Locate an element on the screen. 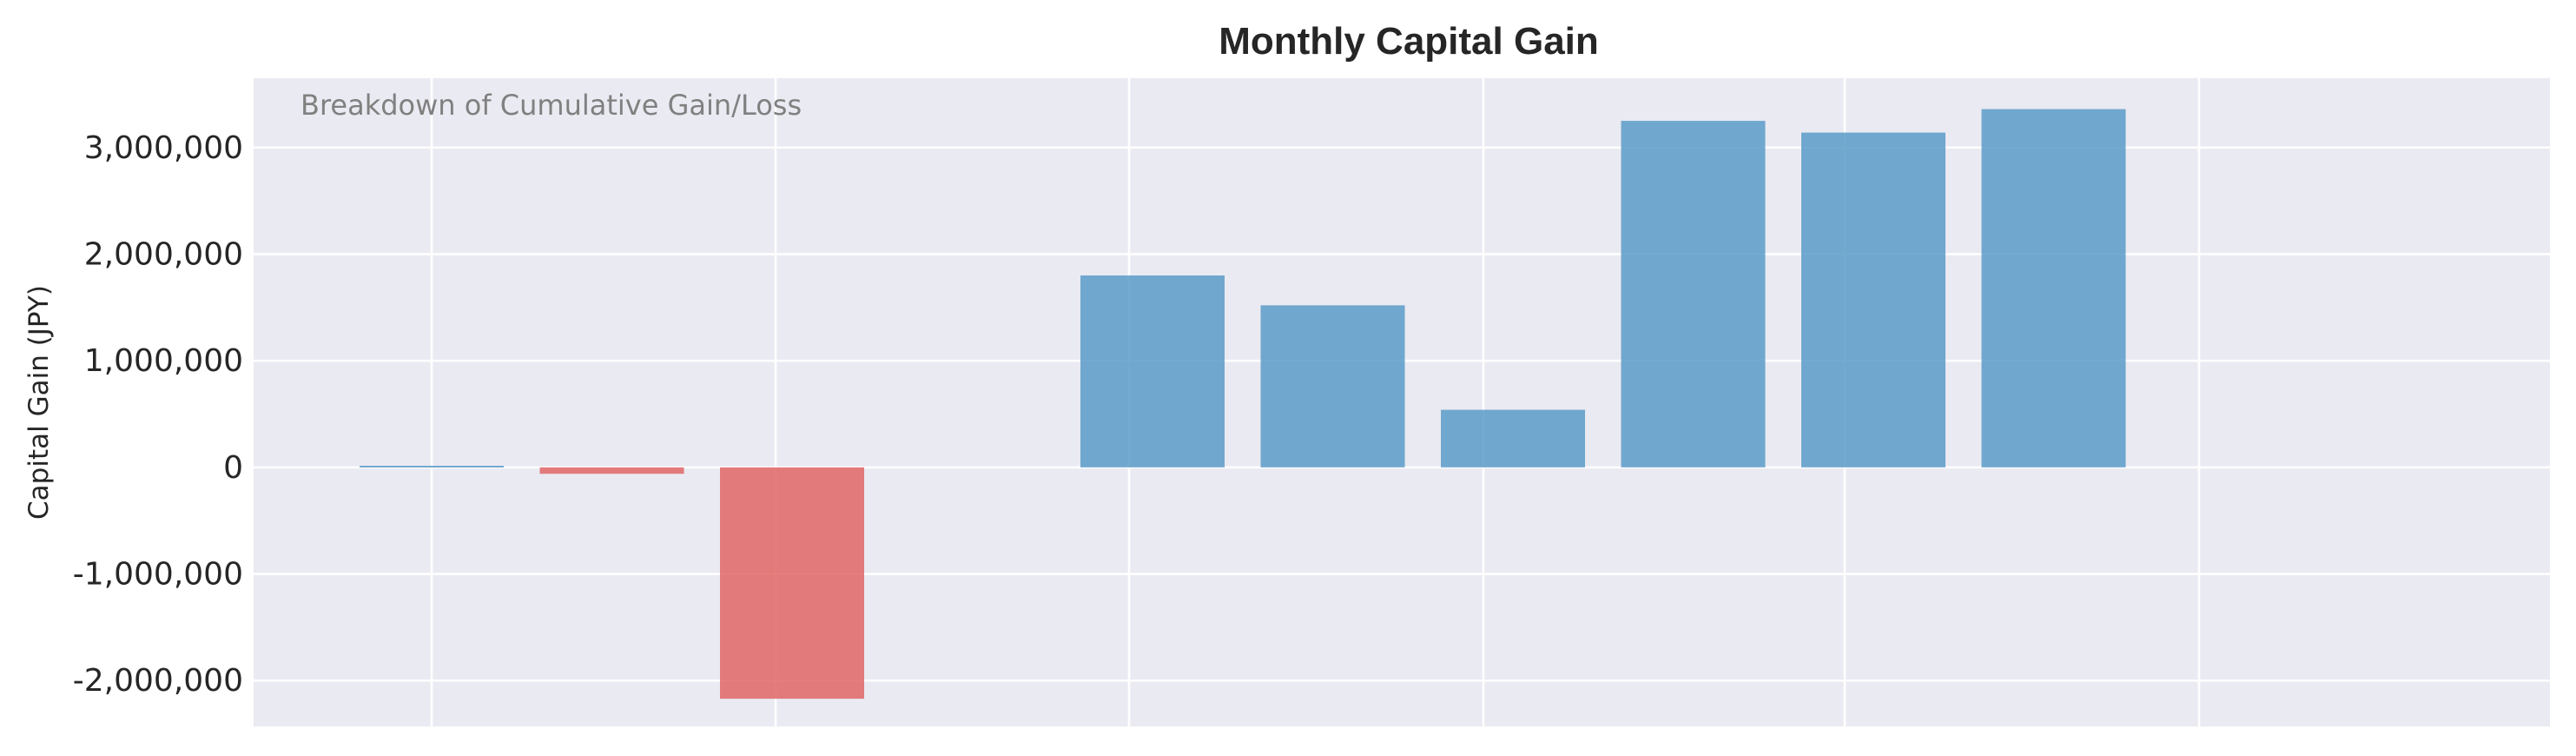 This screenshot has height=756, width=2576. y-tick-label: 3,000,000 is located at coordinates (163, 148).